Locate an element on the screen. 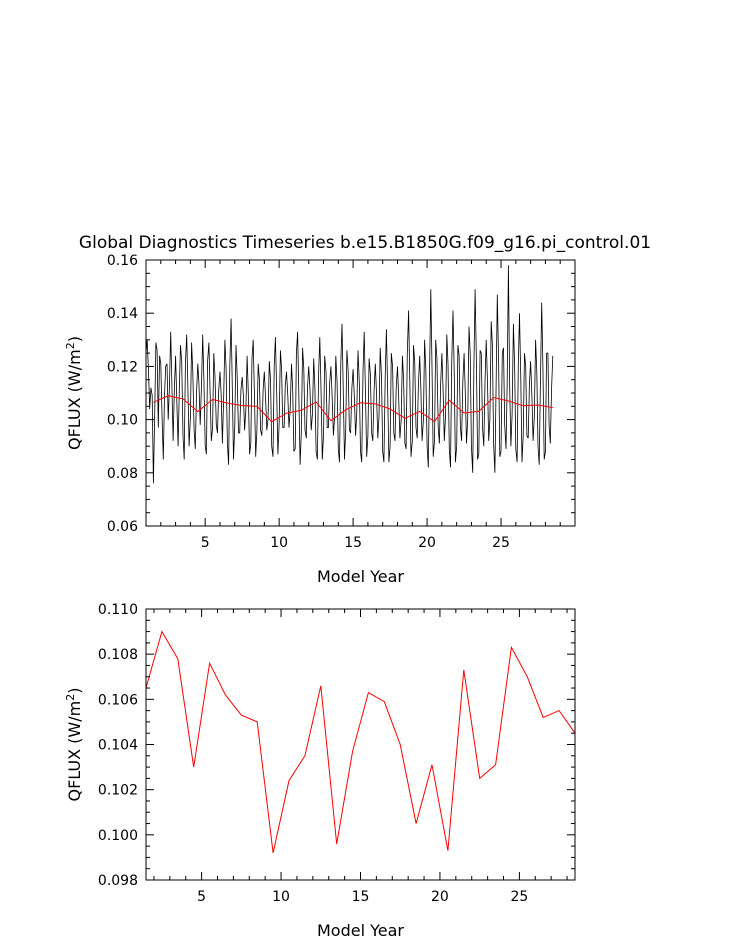  y-tick-label: 0.102 is located at coordinates (118, 791).